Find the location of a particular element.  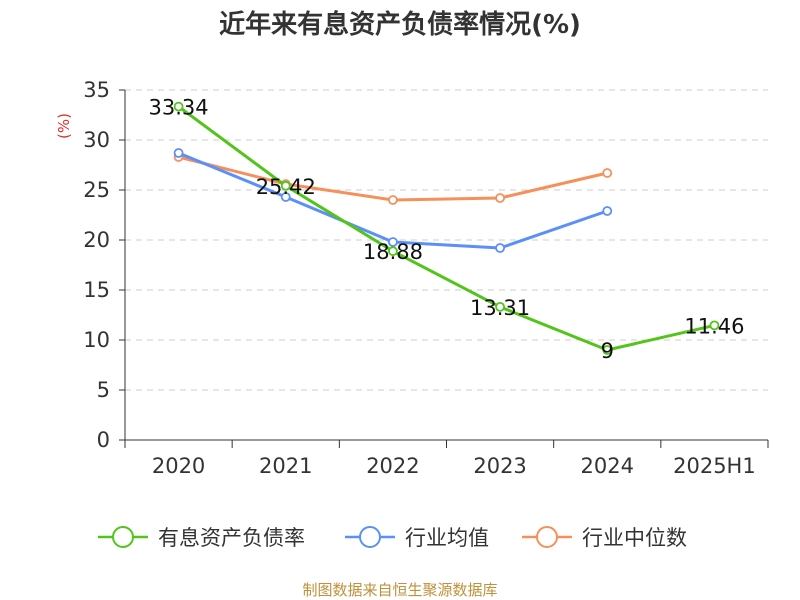

chart-title: 近年来有息资产负债率情况(%) is located at coordinates (400, 24).